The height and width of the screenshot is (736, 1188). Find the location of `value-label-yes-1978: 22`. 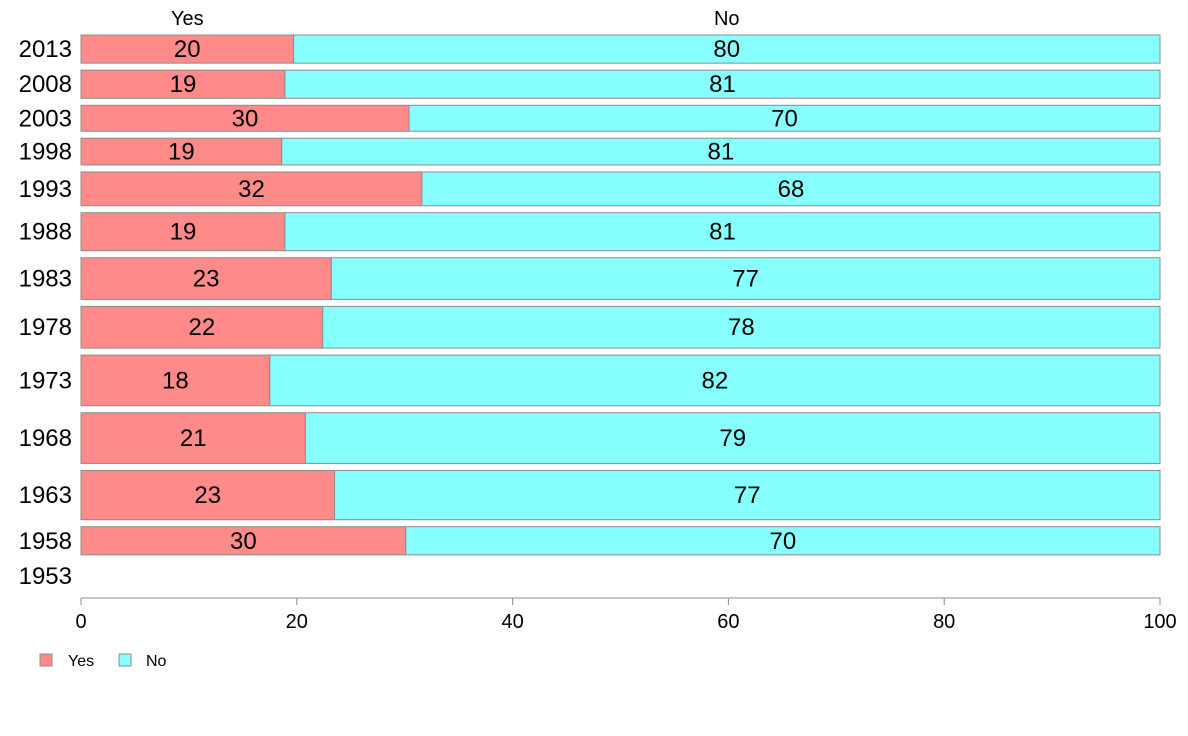

value-label-yes-1978: 22 is located at coordinates (201, 327).